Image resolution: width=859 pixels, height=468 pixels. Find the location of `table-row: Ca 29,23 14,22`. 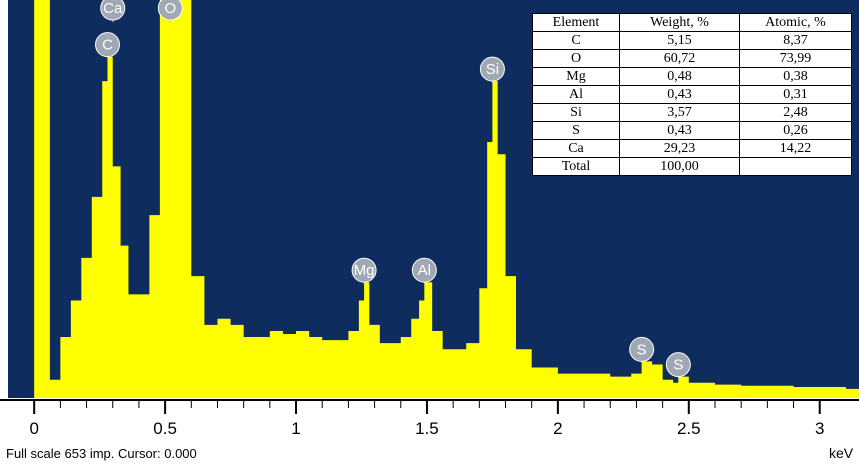

table-row: Ca 29,23 14,22 is located at coordinates (692, 148).